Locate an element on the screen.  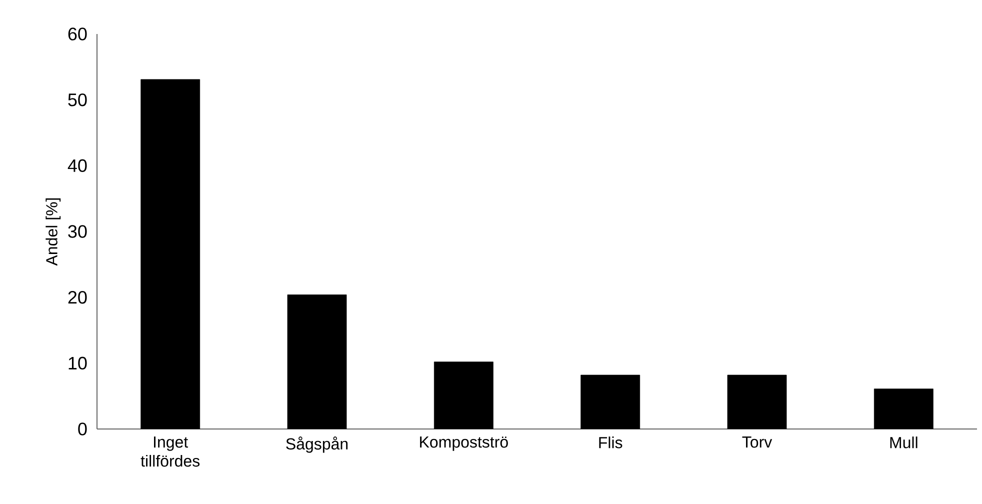
y-tick-label: 20 is located at coordinates (77, 297).